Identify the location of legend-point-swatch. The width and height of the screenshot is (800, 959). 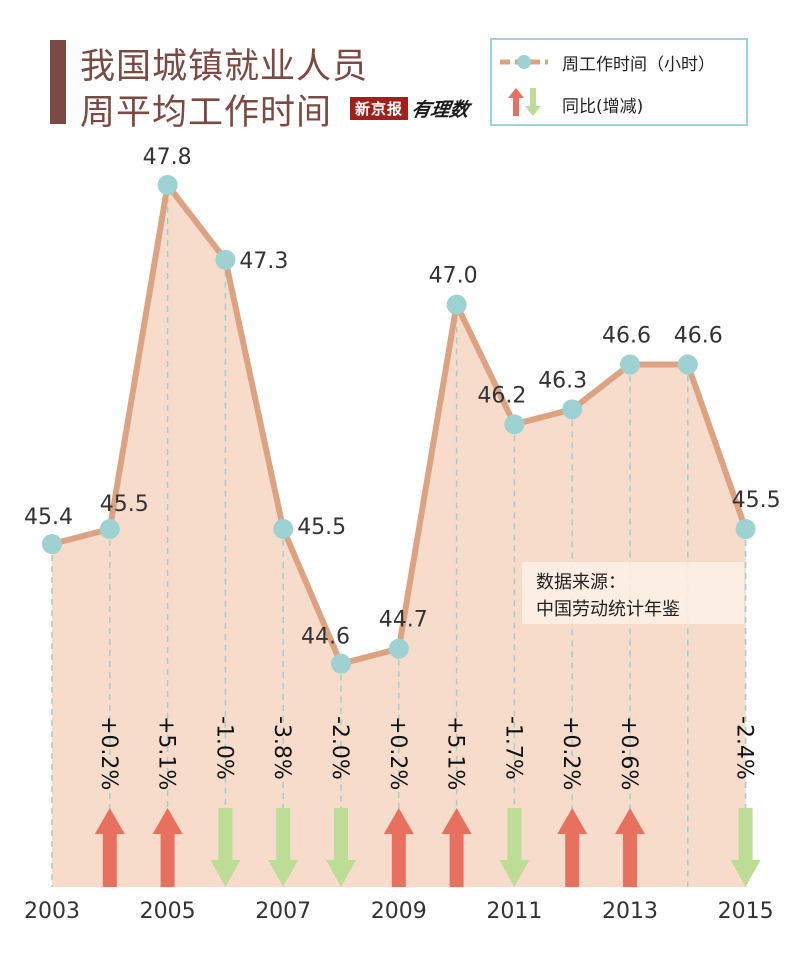
(524, 62).